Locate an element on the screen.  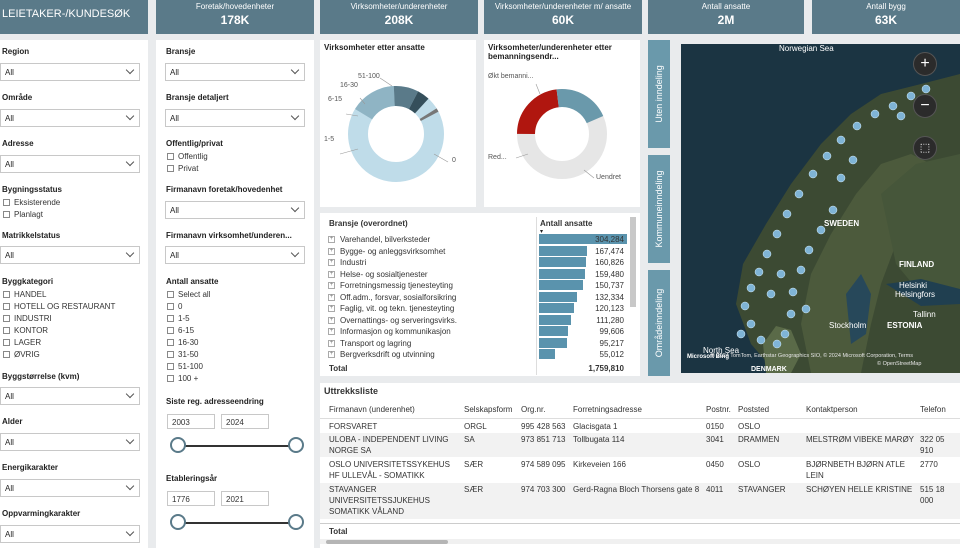
column-header-kontaktperson: Kontaktperson is located at coordinates (832, 409).